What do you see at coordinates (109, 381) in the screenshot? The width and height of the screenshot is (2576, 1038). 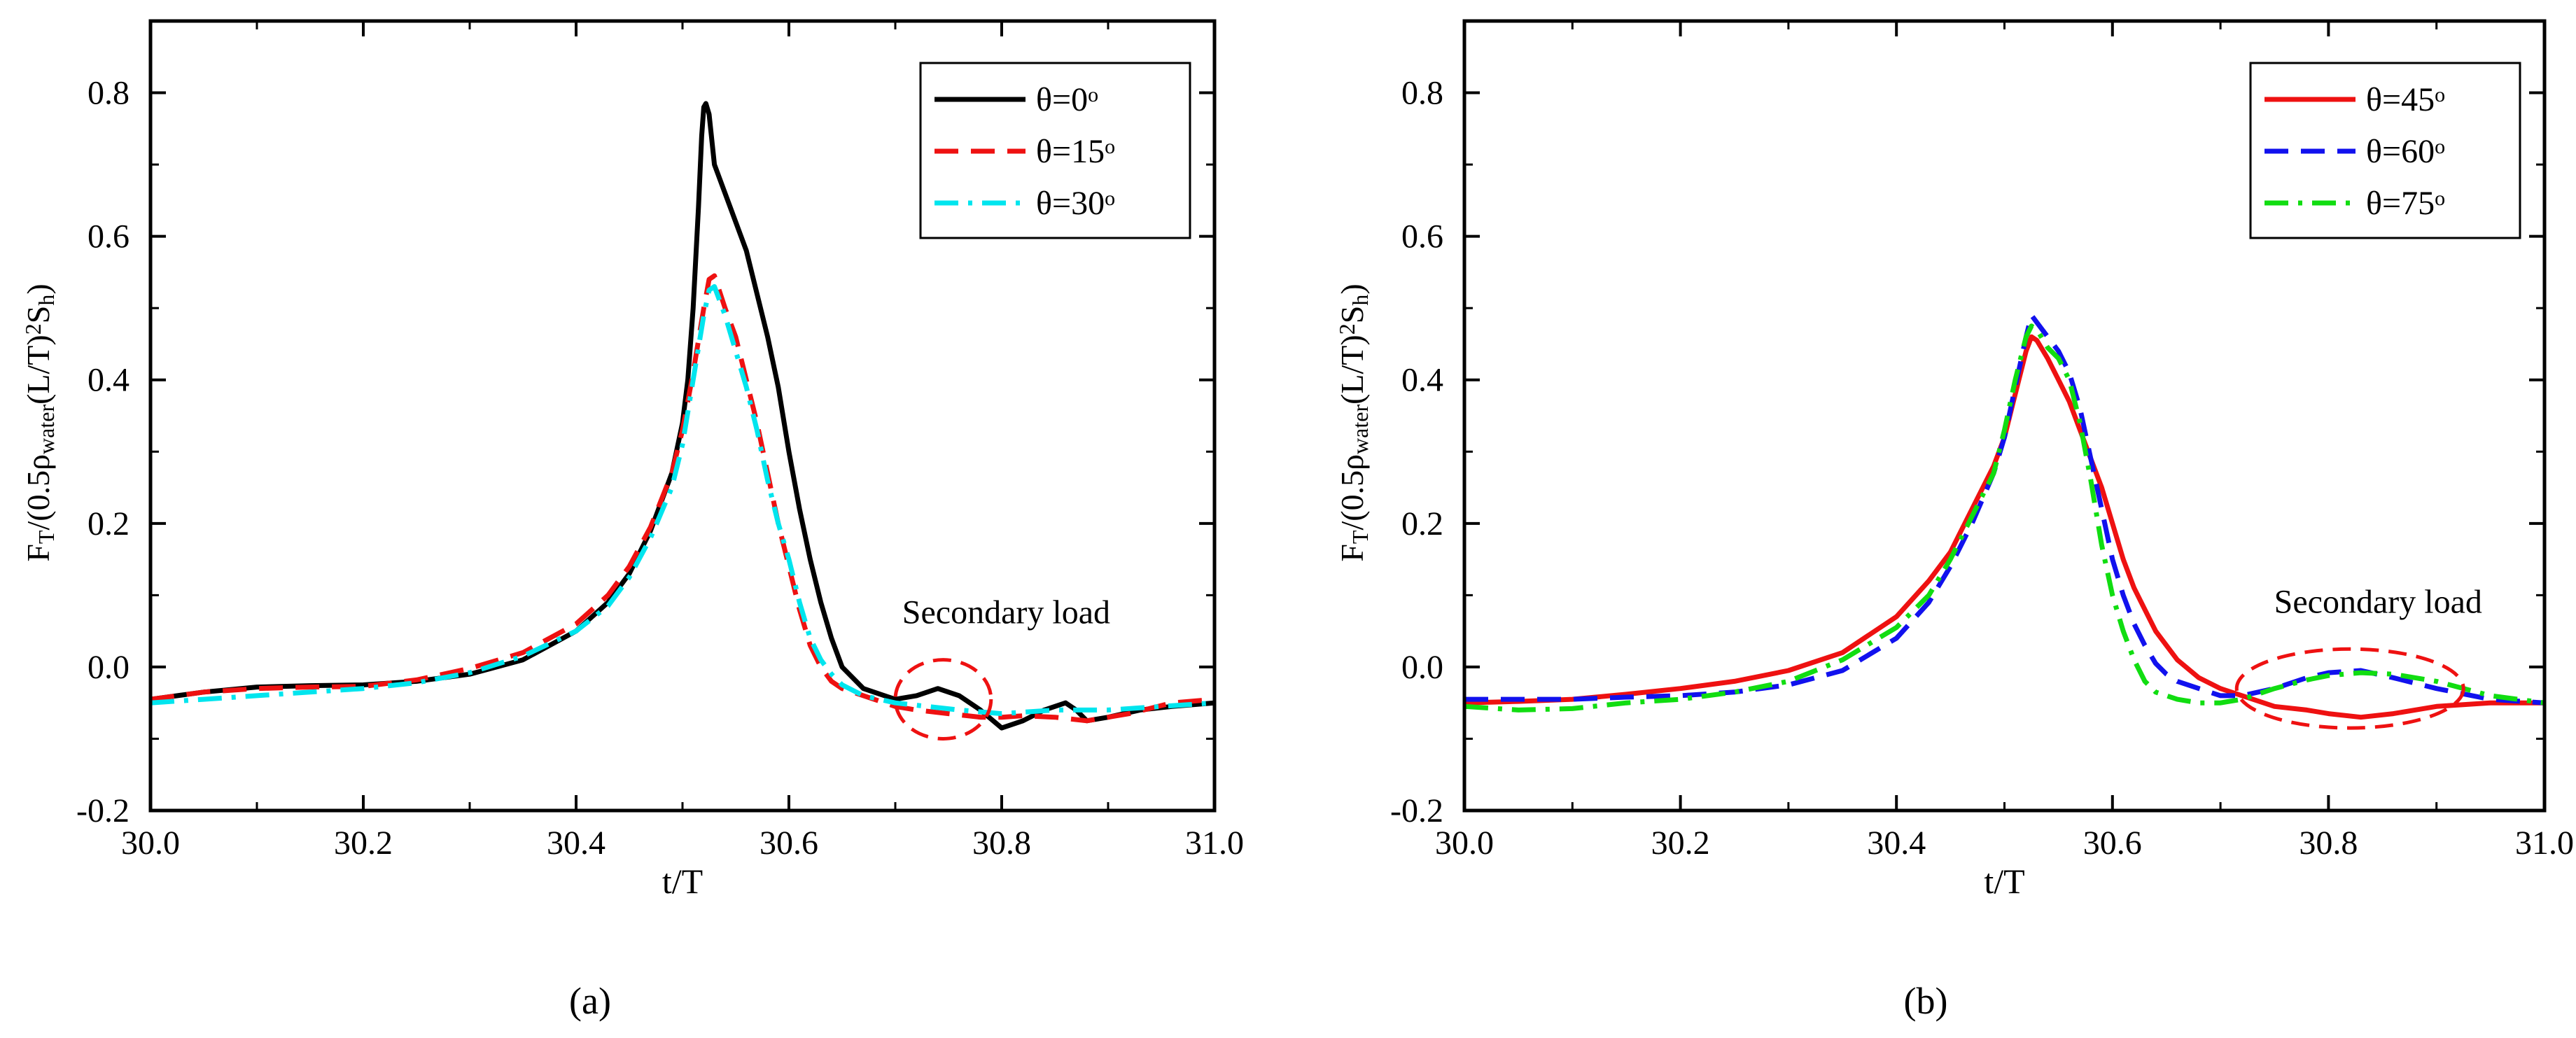 I see `panel-a-y-tick-label: 0.4` at bounding box center [109, 381].